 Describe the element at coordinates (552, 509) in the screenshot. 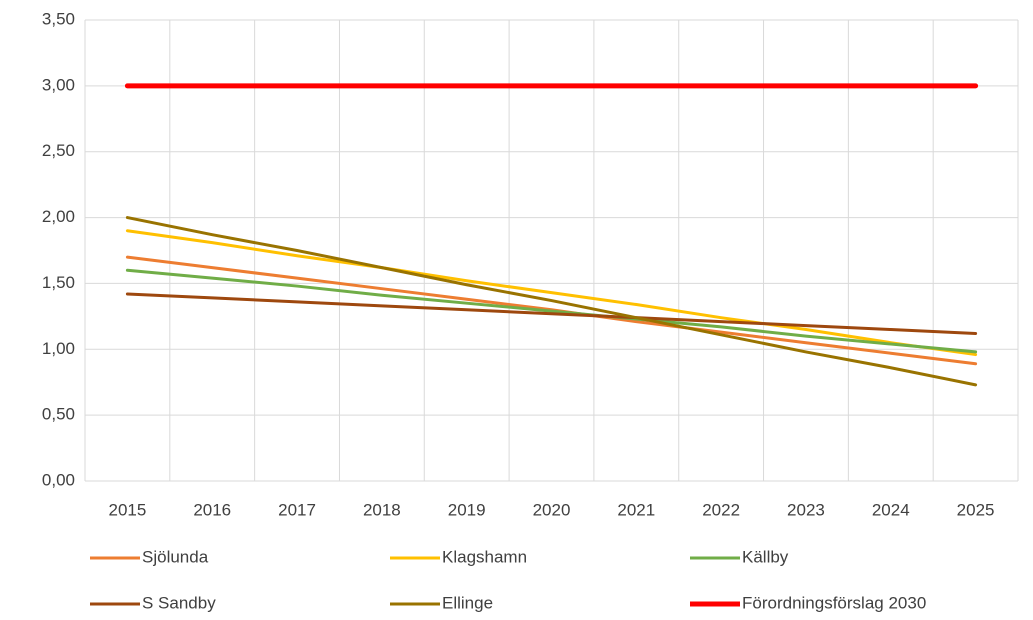

I see `x-tick-label: 2020` at that location.